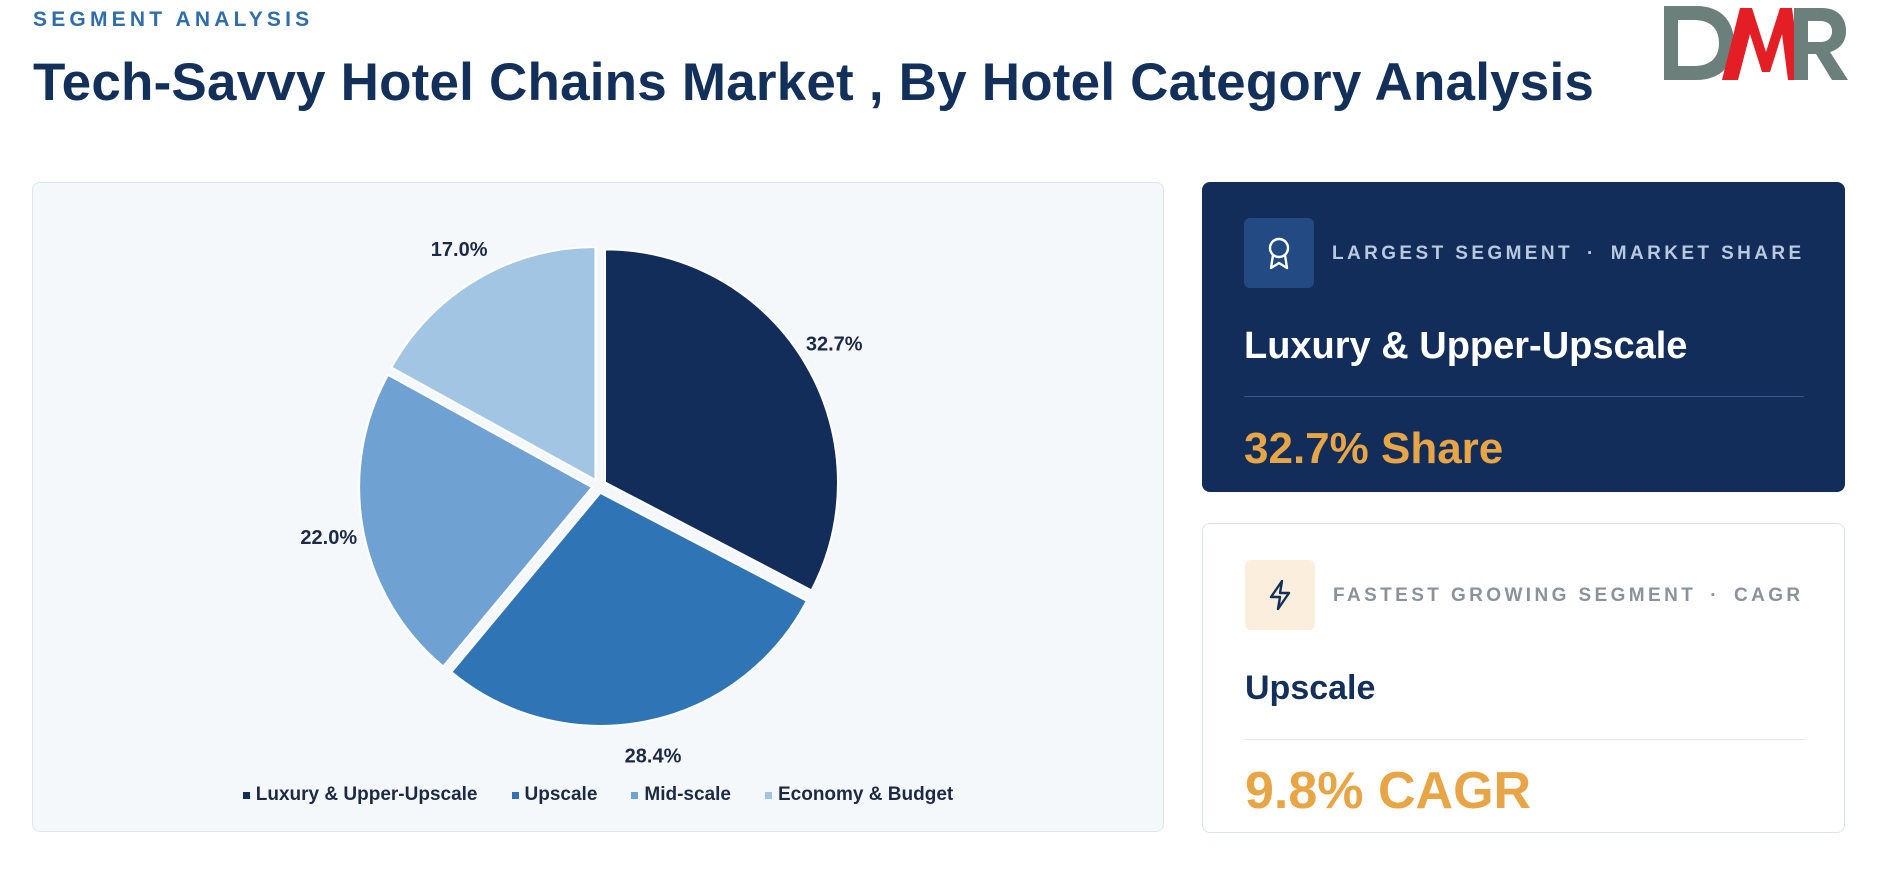 This screenshot has height=870, width=1884. Describe the element at coordinates (629, 609) in the screenshot. I see `pie-slice-upscale` at that location.